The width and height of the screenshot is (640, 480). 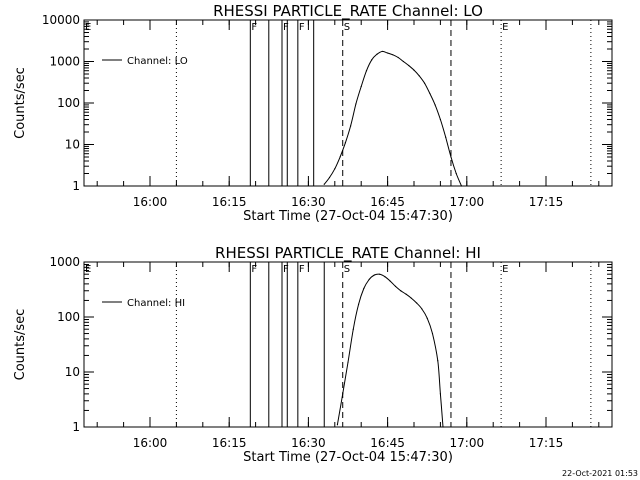 I want to click on chart-title: RHESSI PARTICLE_RATE Channel: LO, so click(x=348, y=11).